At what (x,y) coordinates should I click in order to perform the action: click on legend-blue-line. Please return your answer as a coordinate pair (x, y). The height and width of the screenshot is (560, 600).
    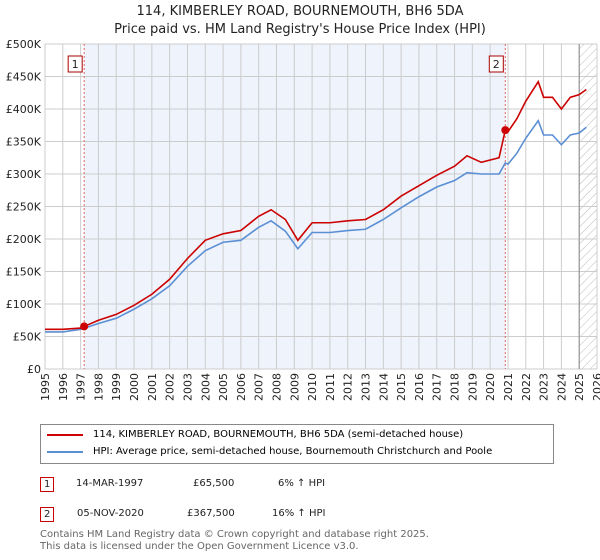
    Looking at the image, I should click on (65, 451).